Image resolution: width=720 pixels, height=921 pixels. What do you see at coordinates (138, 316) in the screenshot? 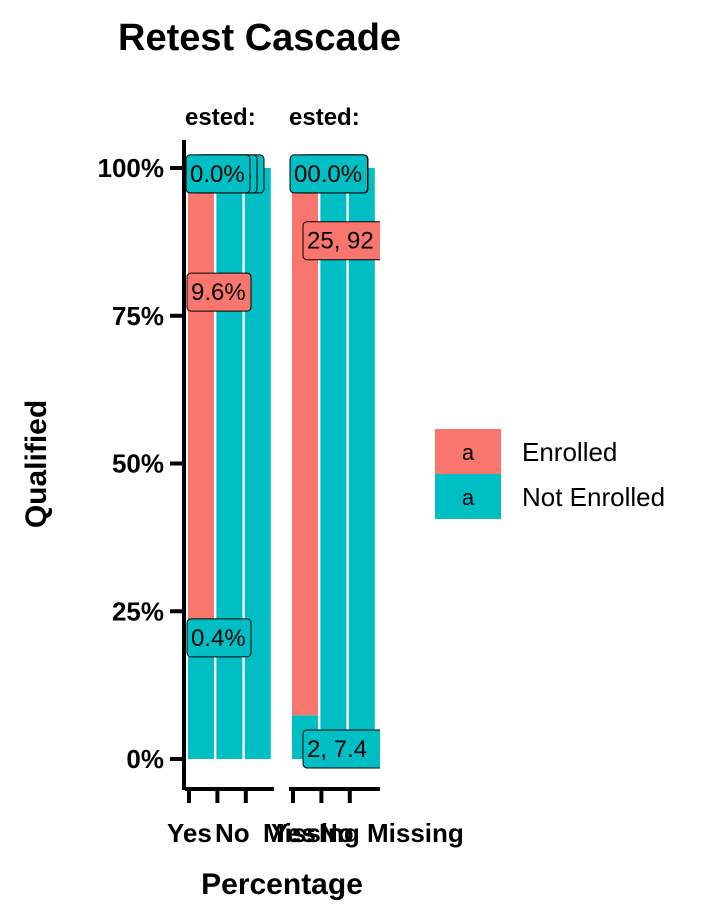
I see `y-tick-label: 75%` at bounding box center [138, 316].